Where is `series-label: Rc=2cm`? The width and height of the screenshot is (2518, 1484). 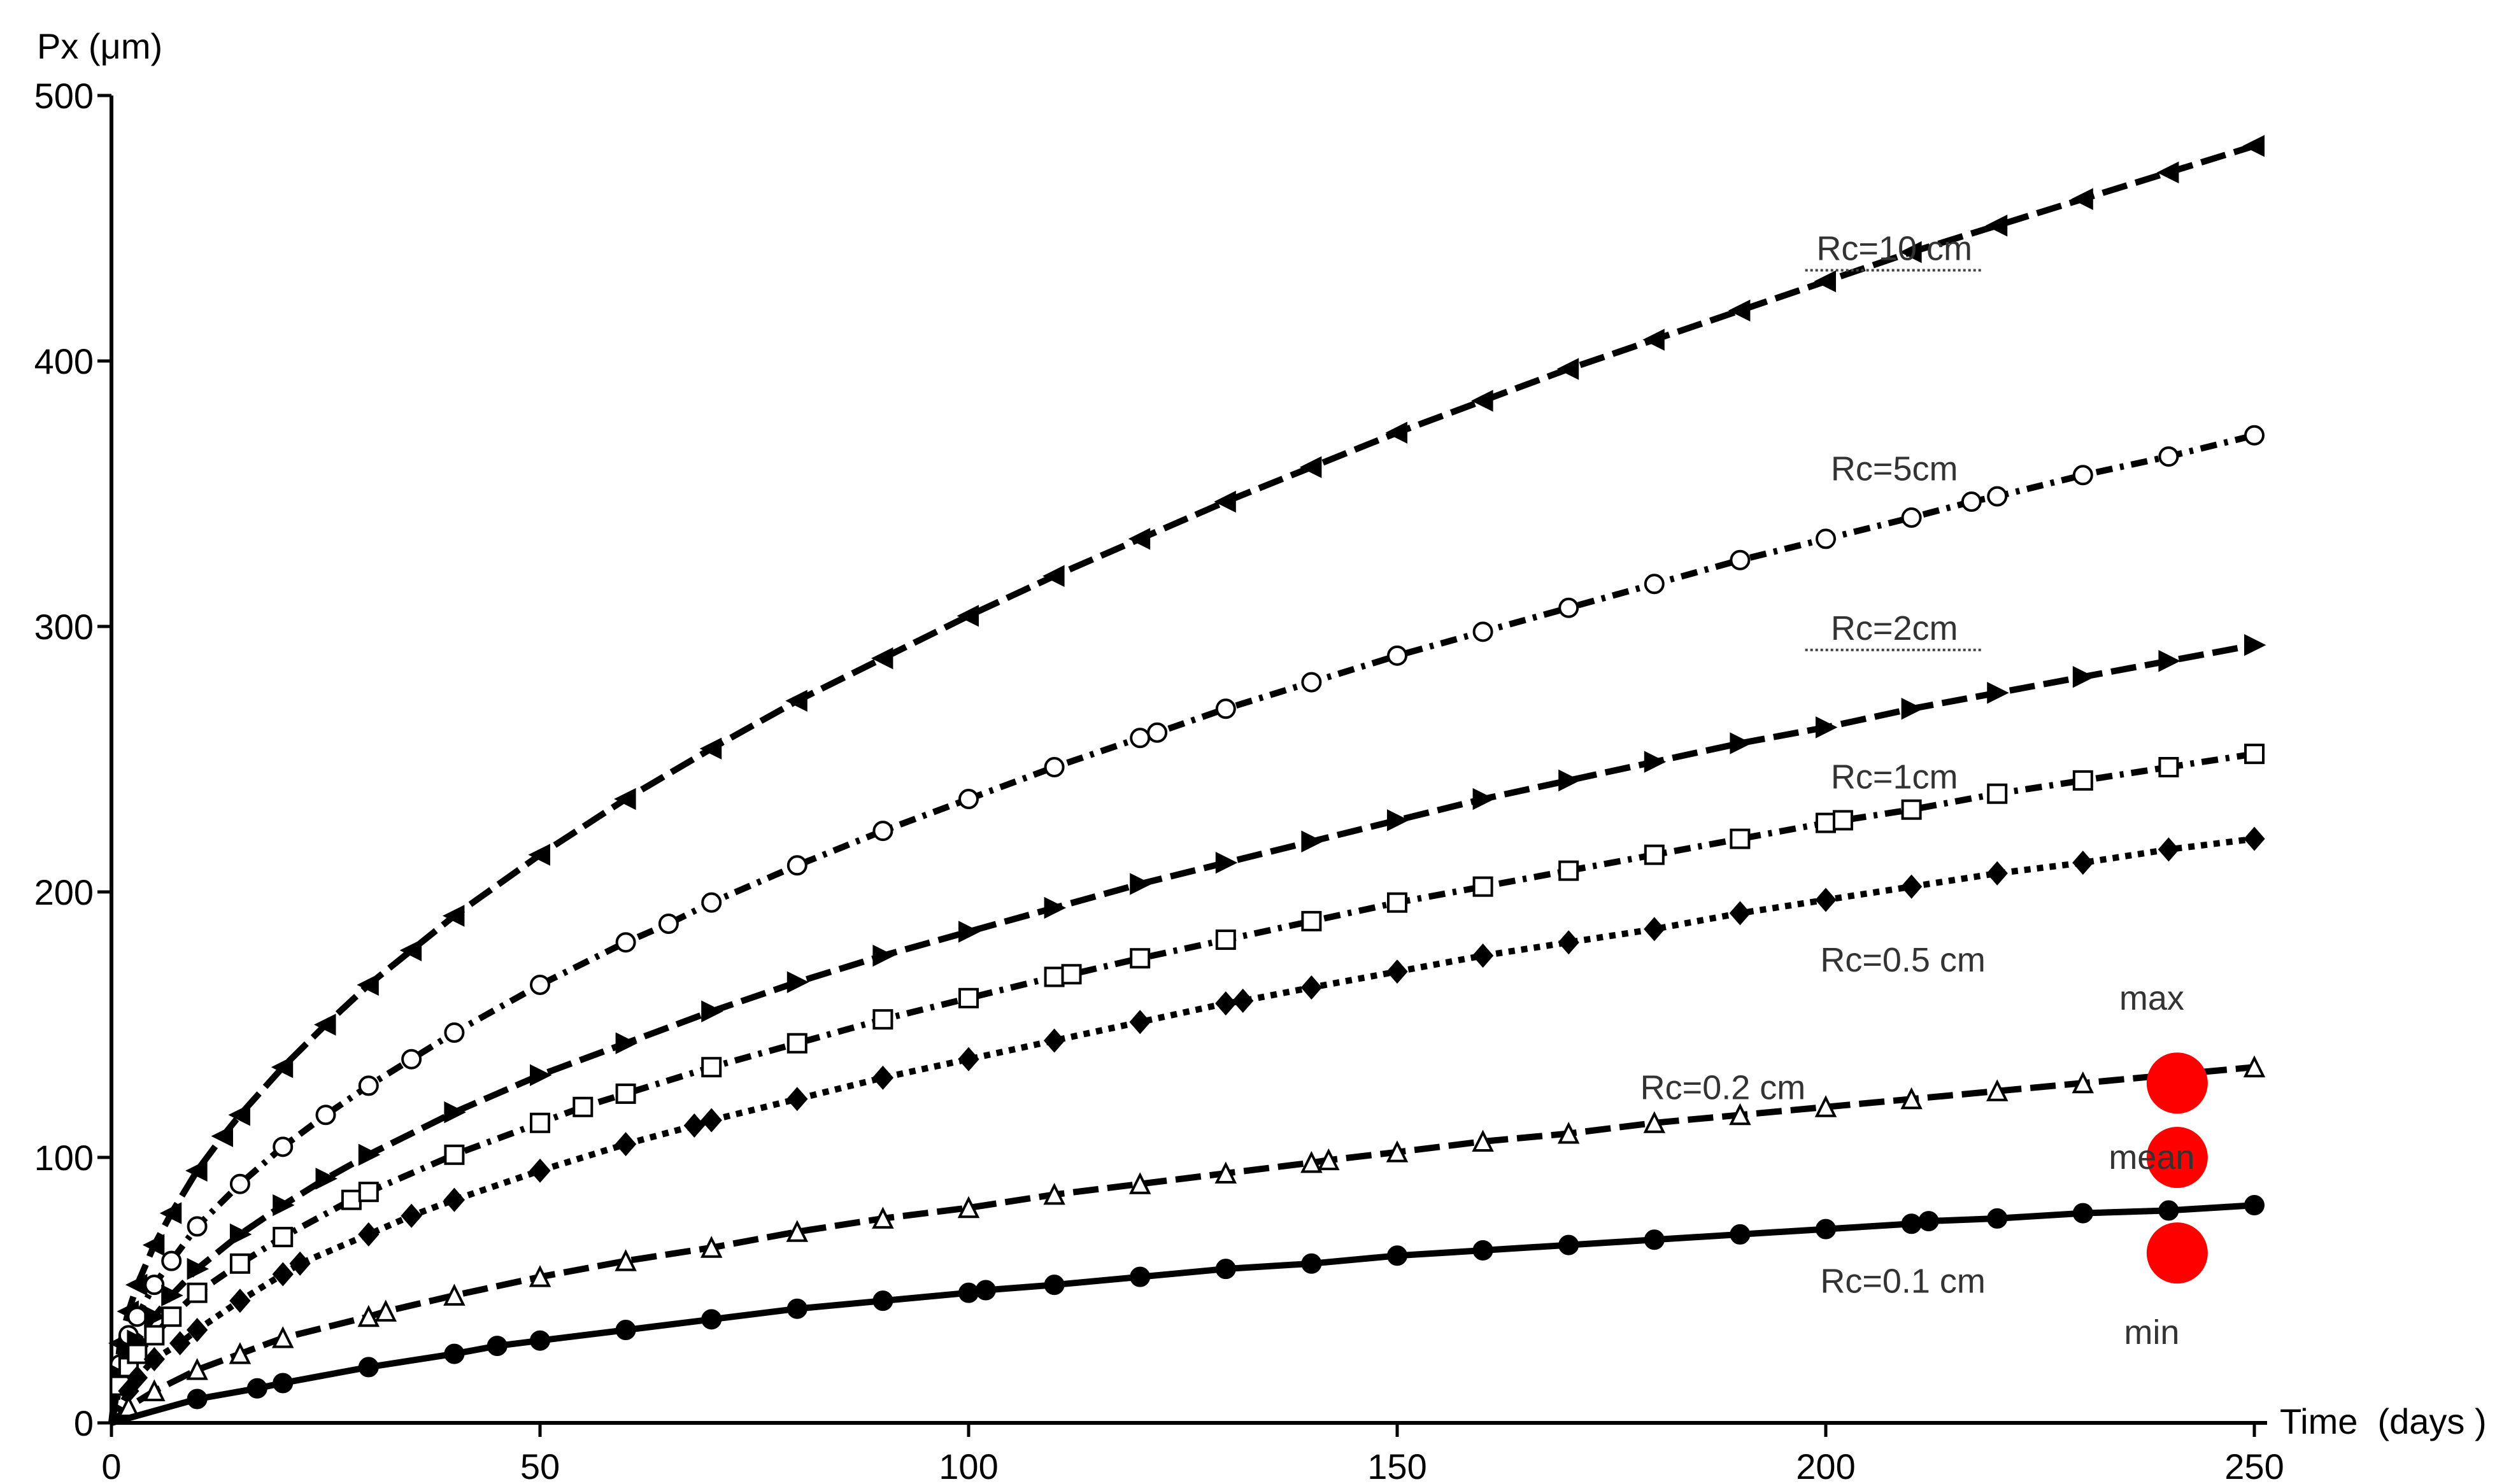
series-label: Rc=2cm is located at coordinates (1894, 628).